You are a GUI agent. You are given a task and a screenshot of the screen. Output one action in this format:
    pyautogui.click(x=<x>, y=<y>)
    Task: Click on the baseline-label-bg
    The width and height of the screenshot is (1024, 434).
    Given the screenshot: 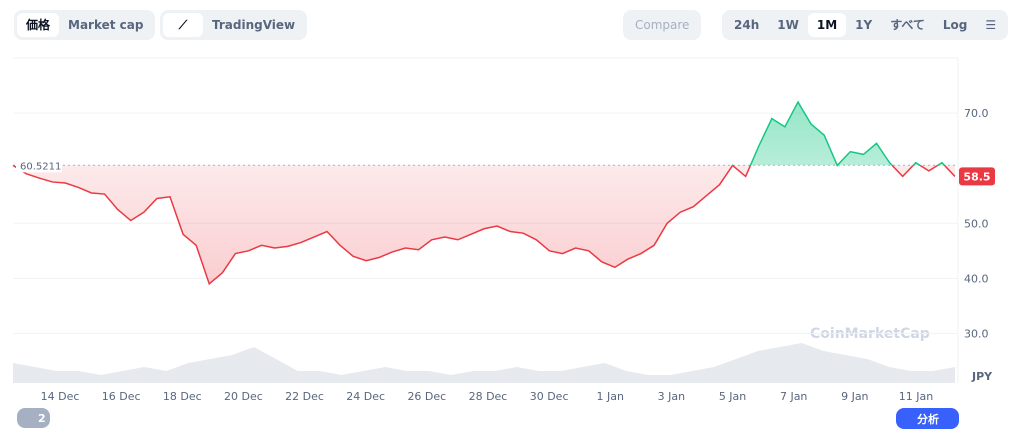 What is the action you would take?
    pyautogui.click(x=39, y=165)
    